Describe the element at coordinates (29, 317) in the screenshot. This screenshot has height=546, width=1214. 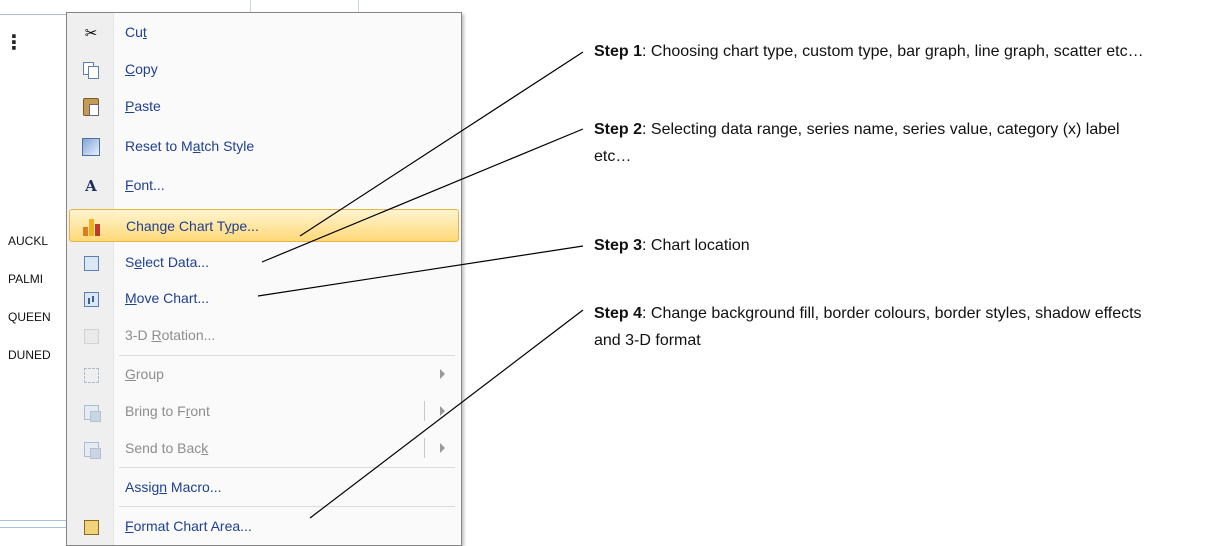
I see `row-label: QUEEN` at that location.